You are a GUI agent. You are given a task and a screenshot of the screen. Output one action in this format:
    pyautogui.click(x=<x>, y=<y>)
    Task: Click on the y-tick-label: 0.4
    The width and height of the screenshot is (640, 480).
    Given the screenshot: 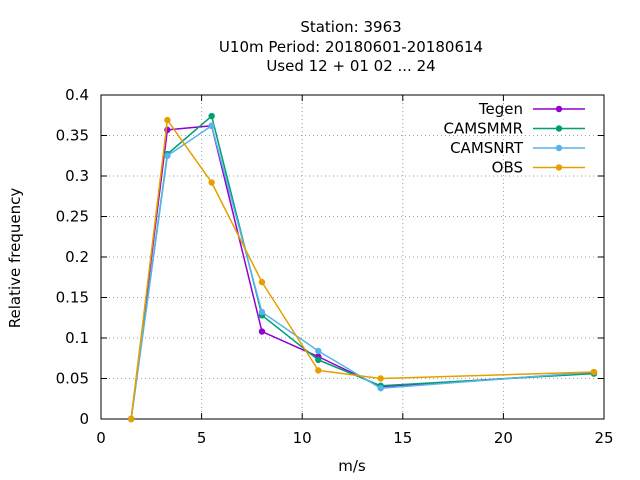 What is the action you would take?
    pyautogui.click(x=77, y=95)
    